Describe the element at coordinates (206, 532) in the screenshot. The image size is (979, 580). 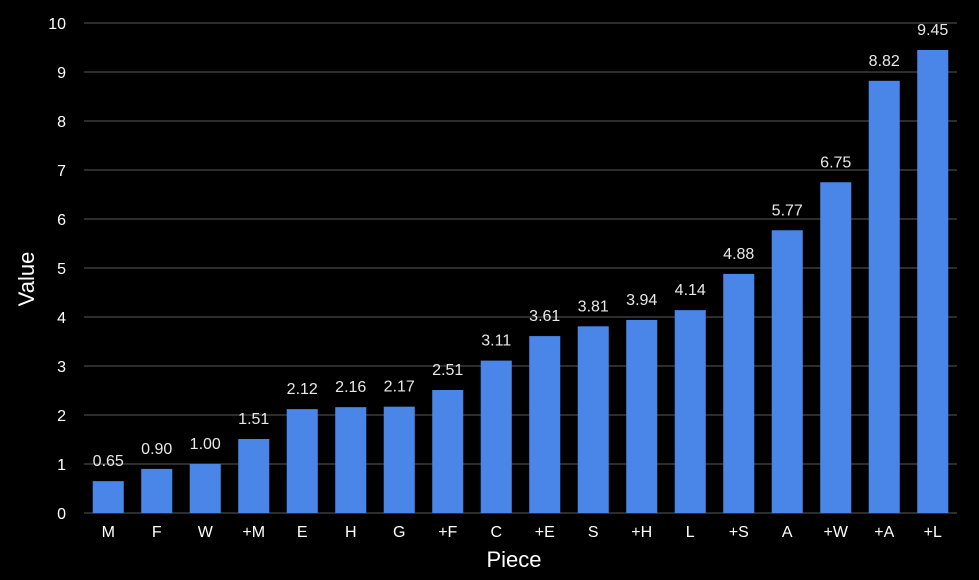
I see `x-tick-label: W` at that location.